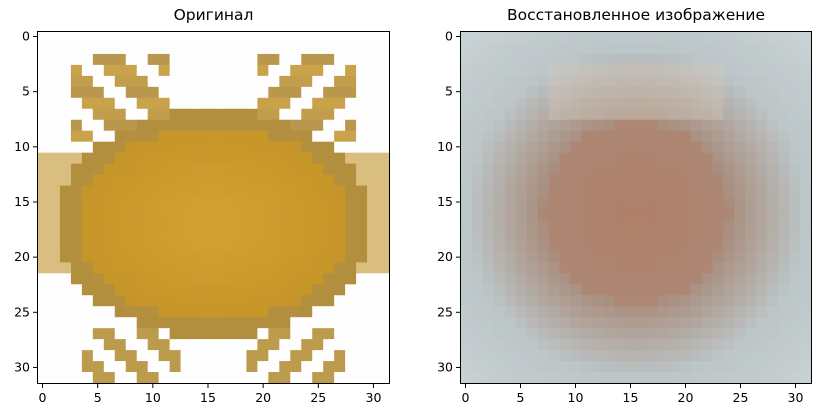 The image size is (822, 418). I want to click on y-tick-label: 10, so click(445, 146).